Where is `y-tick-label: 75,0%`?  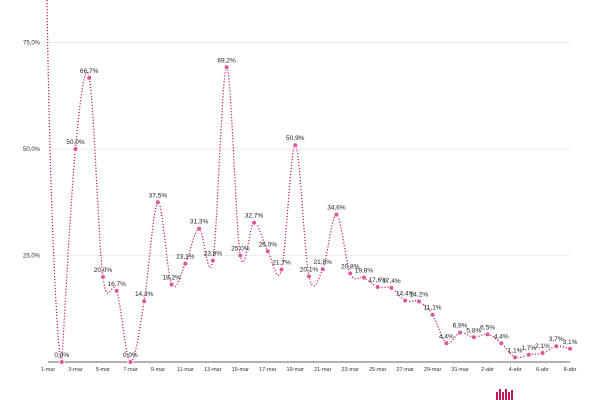
y-tick-label: 75,0% is located at coordinates (32, 44).